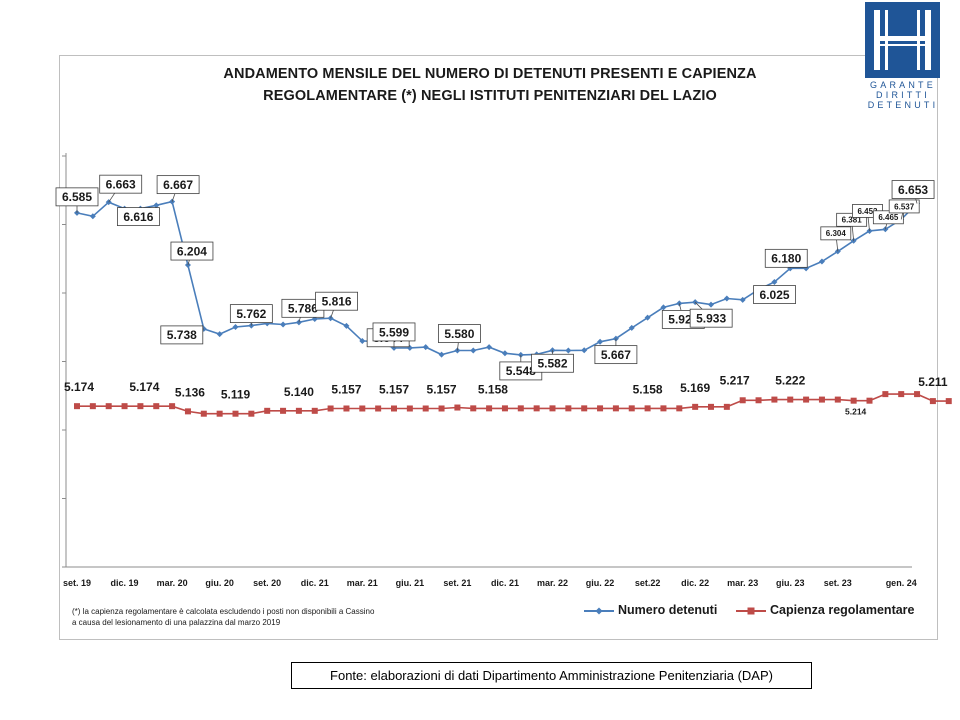 Image resolution: width=960 pixels, height=720 pixels. I want to click on data-label-capienza: 5.217, so click(735, 380).